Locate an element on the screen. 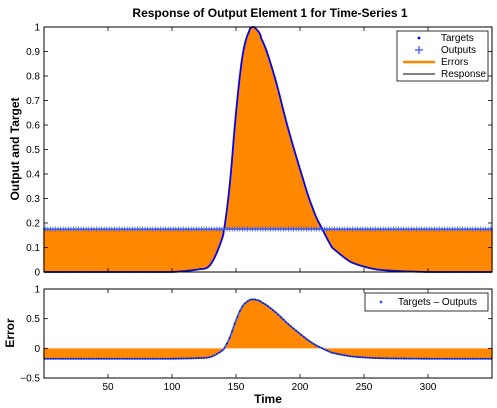 The image size is (497, 408). legend-targets-marker is located at coordinates (419, 38).